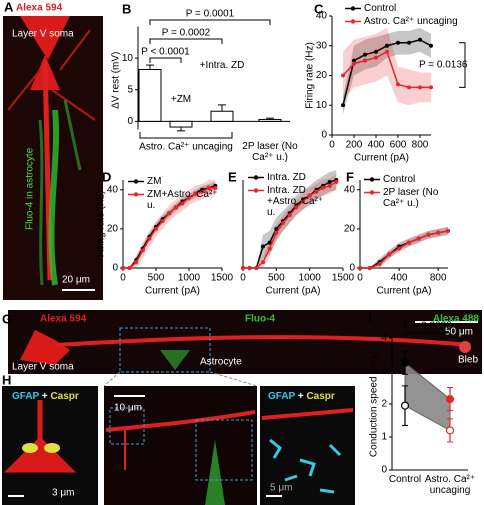 The image size is (484, 505). I want to click on axon-shape, so click(40, 436).